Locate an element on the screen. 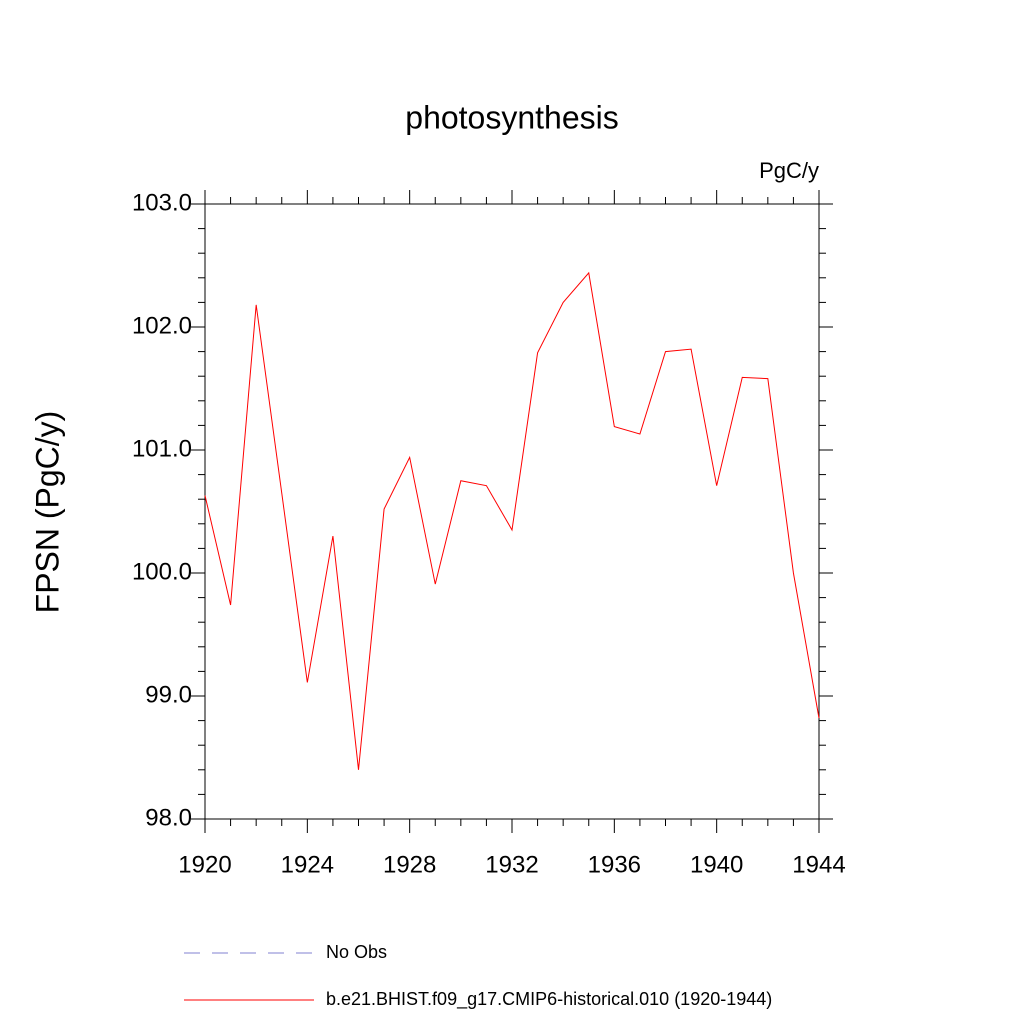 This screenshot has height=1024, width=1024. x-tick-label: 1944 is located at coordinates (818, 864).